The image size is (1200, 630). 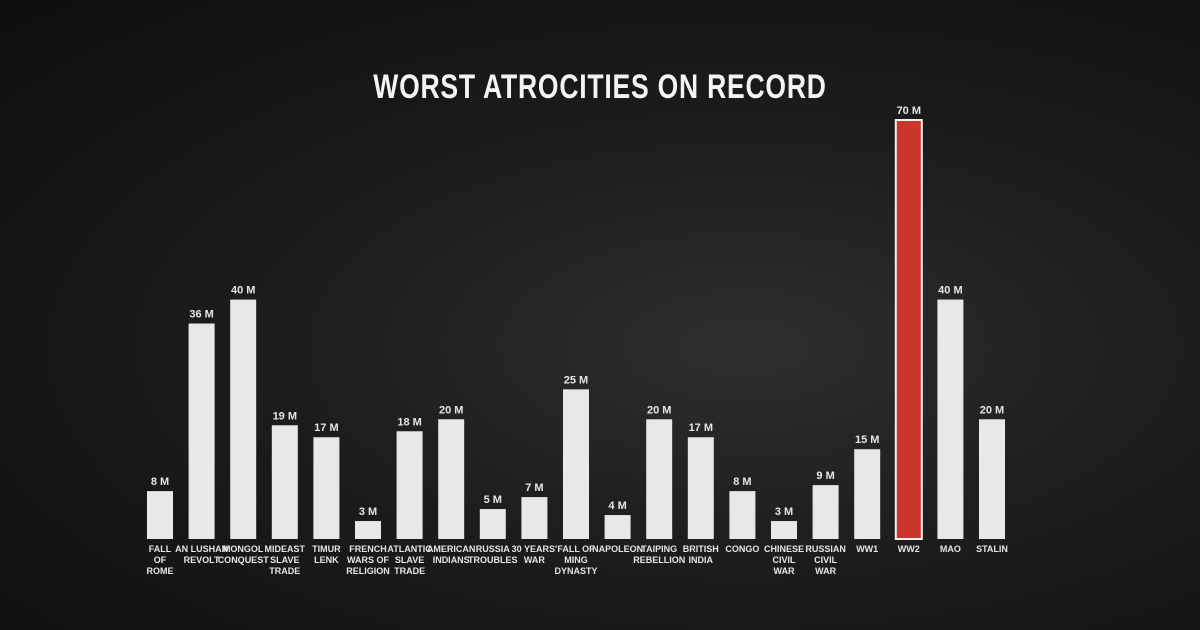 What do you see at coordinates (326, 549) in the screenshot?
I see `category-label-line: TIMUR` at bounding box center [326, 549].